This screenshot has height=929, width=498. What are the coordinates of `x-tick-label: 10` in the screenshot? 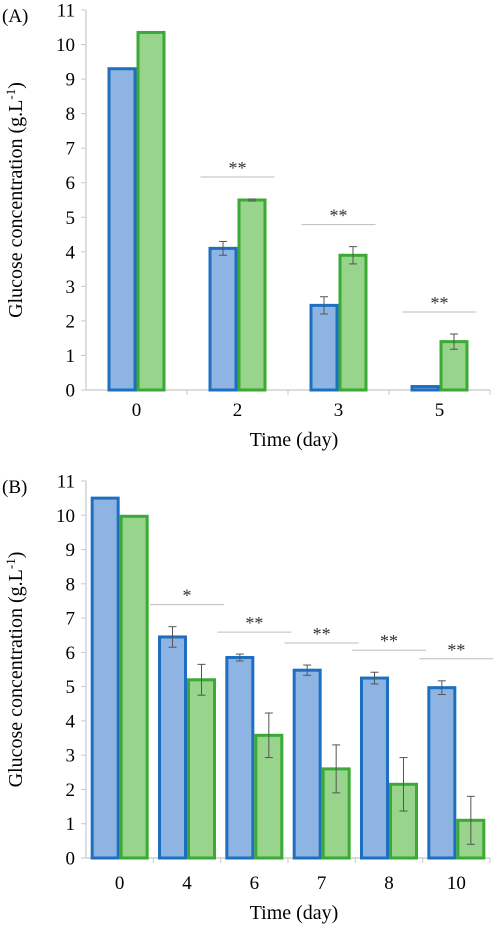 It's located at (456, 883).